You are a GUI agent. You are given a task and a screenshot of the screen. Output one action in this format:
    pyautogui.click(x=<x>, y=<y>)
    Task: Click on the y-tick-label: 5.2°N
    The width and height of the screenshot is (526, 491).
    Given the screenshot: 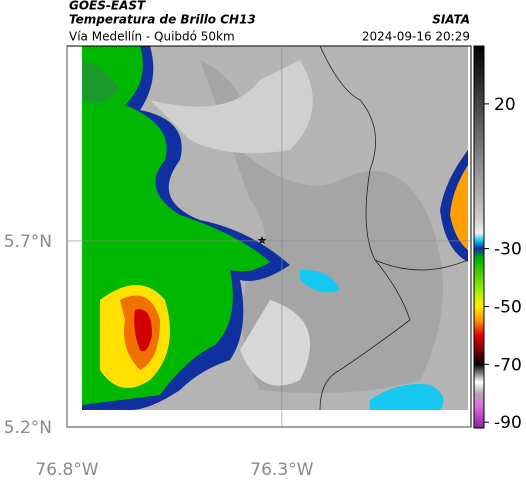 What is the action you would take?
    pyautogui.click(x=28, y=428)
    